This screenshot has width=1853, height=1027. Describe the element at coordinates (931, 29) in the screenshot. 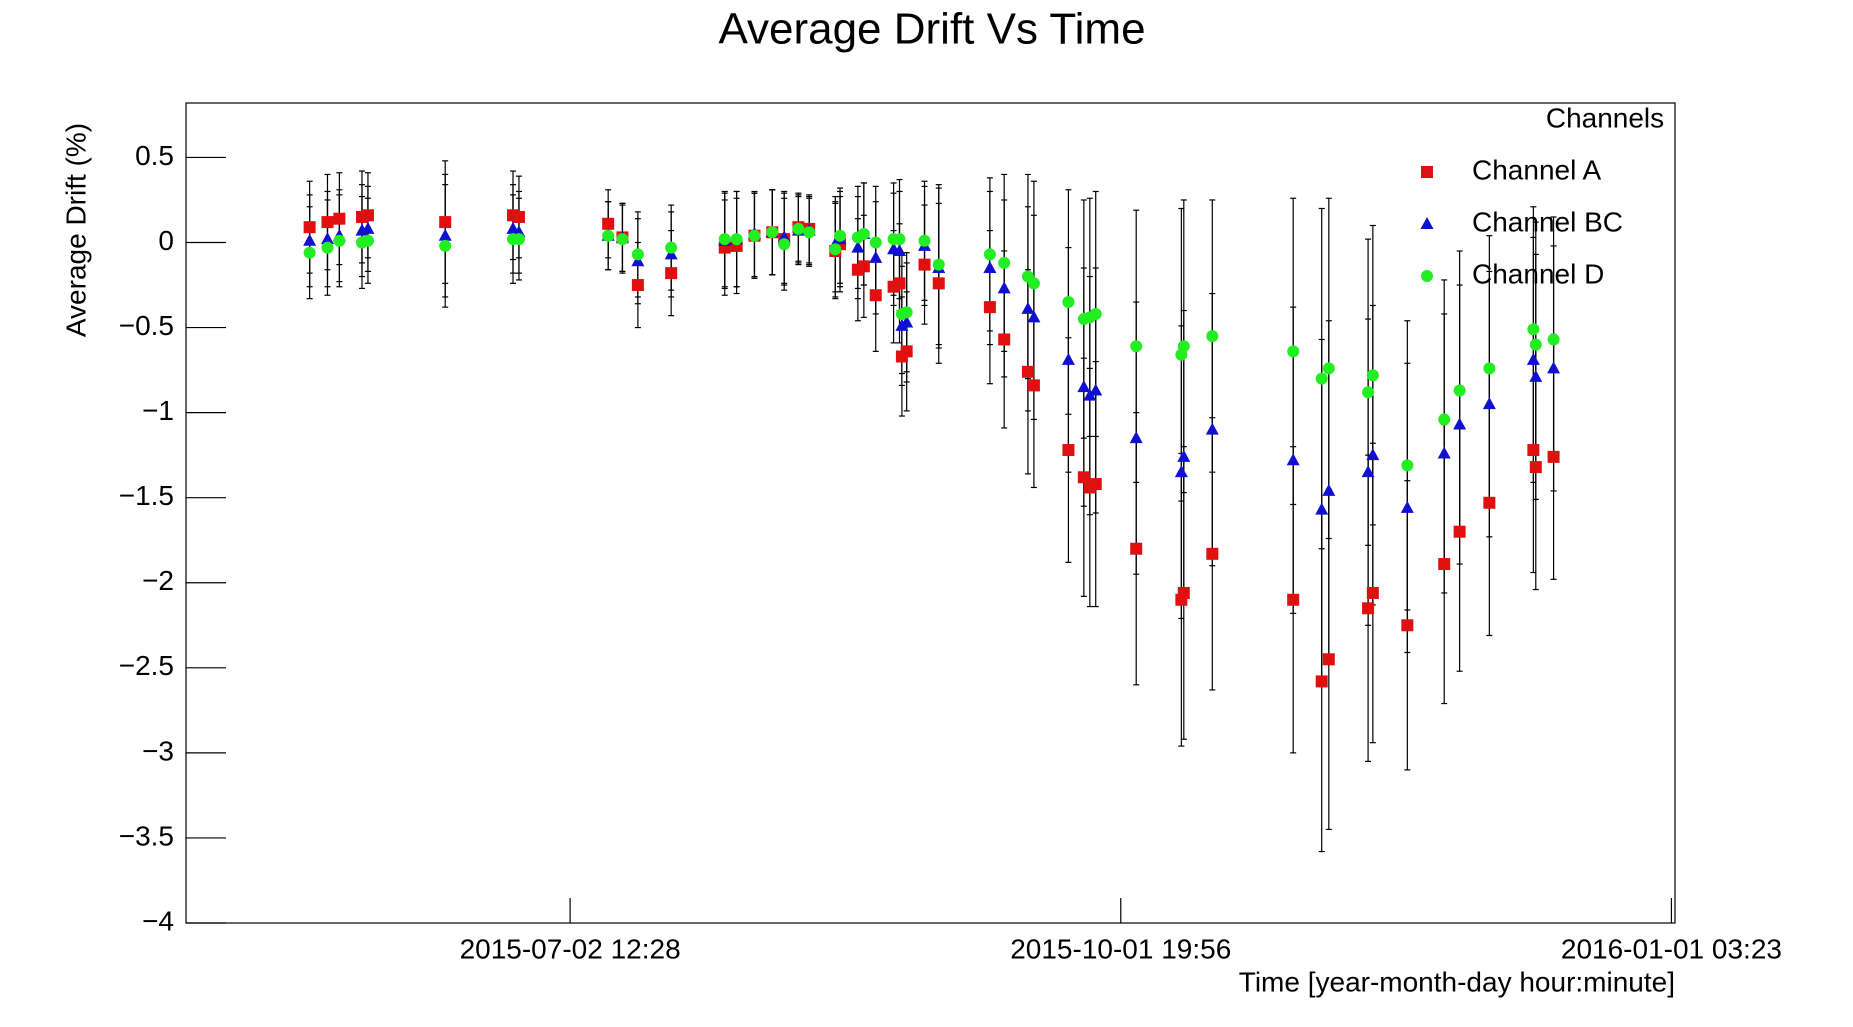

I see `chart-title: Average Drift Vs Time` at that location.